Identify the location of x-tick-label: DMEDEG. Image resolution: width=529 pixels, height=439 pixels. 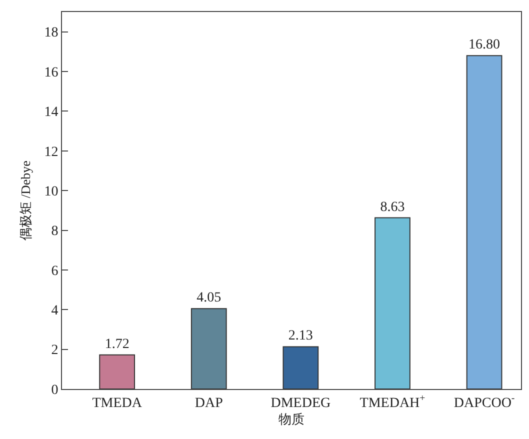
(300, 403).